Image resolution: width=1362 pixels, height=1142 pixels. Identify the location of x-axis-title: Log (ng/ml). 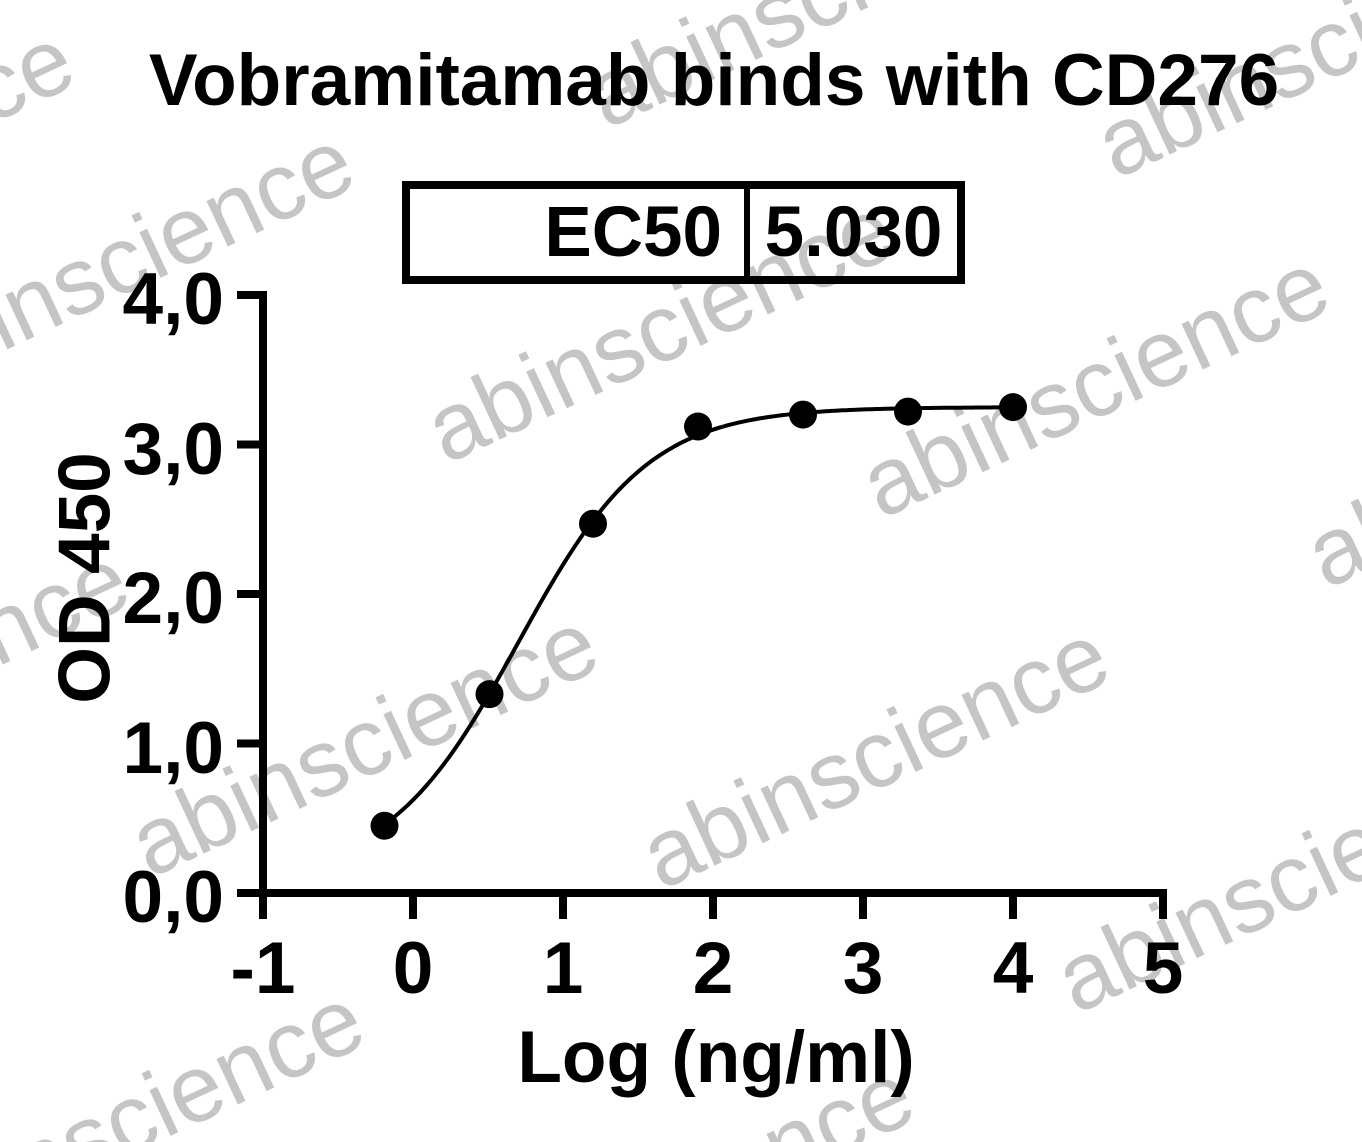
(716, 1057).